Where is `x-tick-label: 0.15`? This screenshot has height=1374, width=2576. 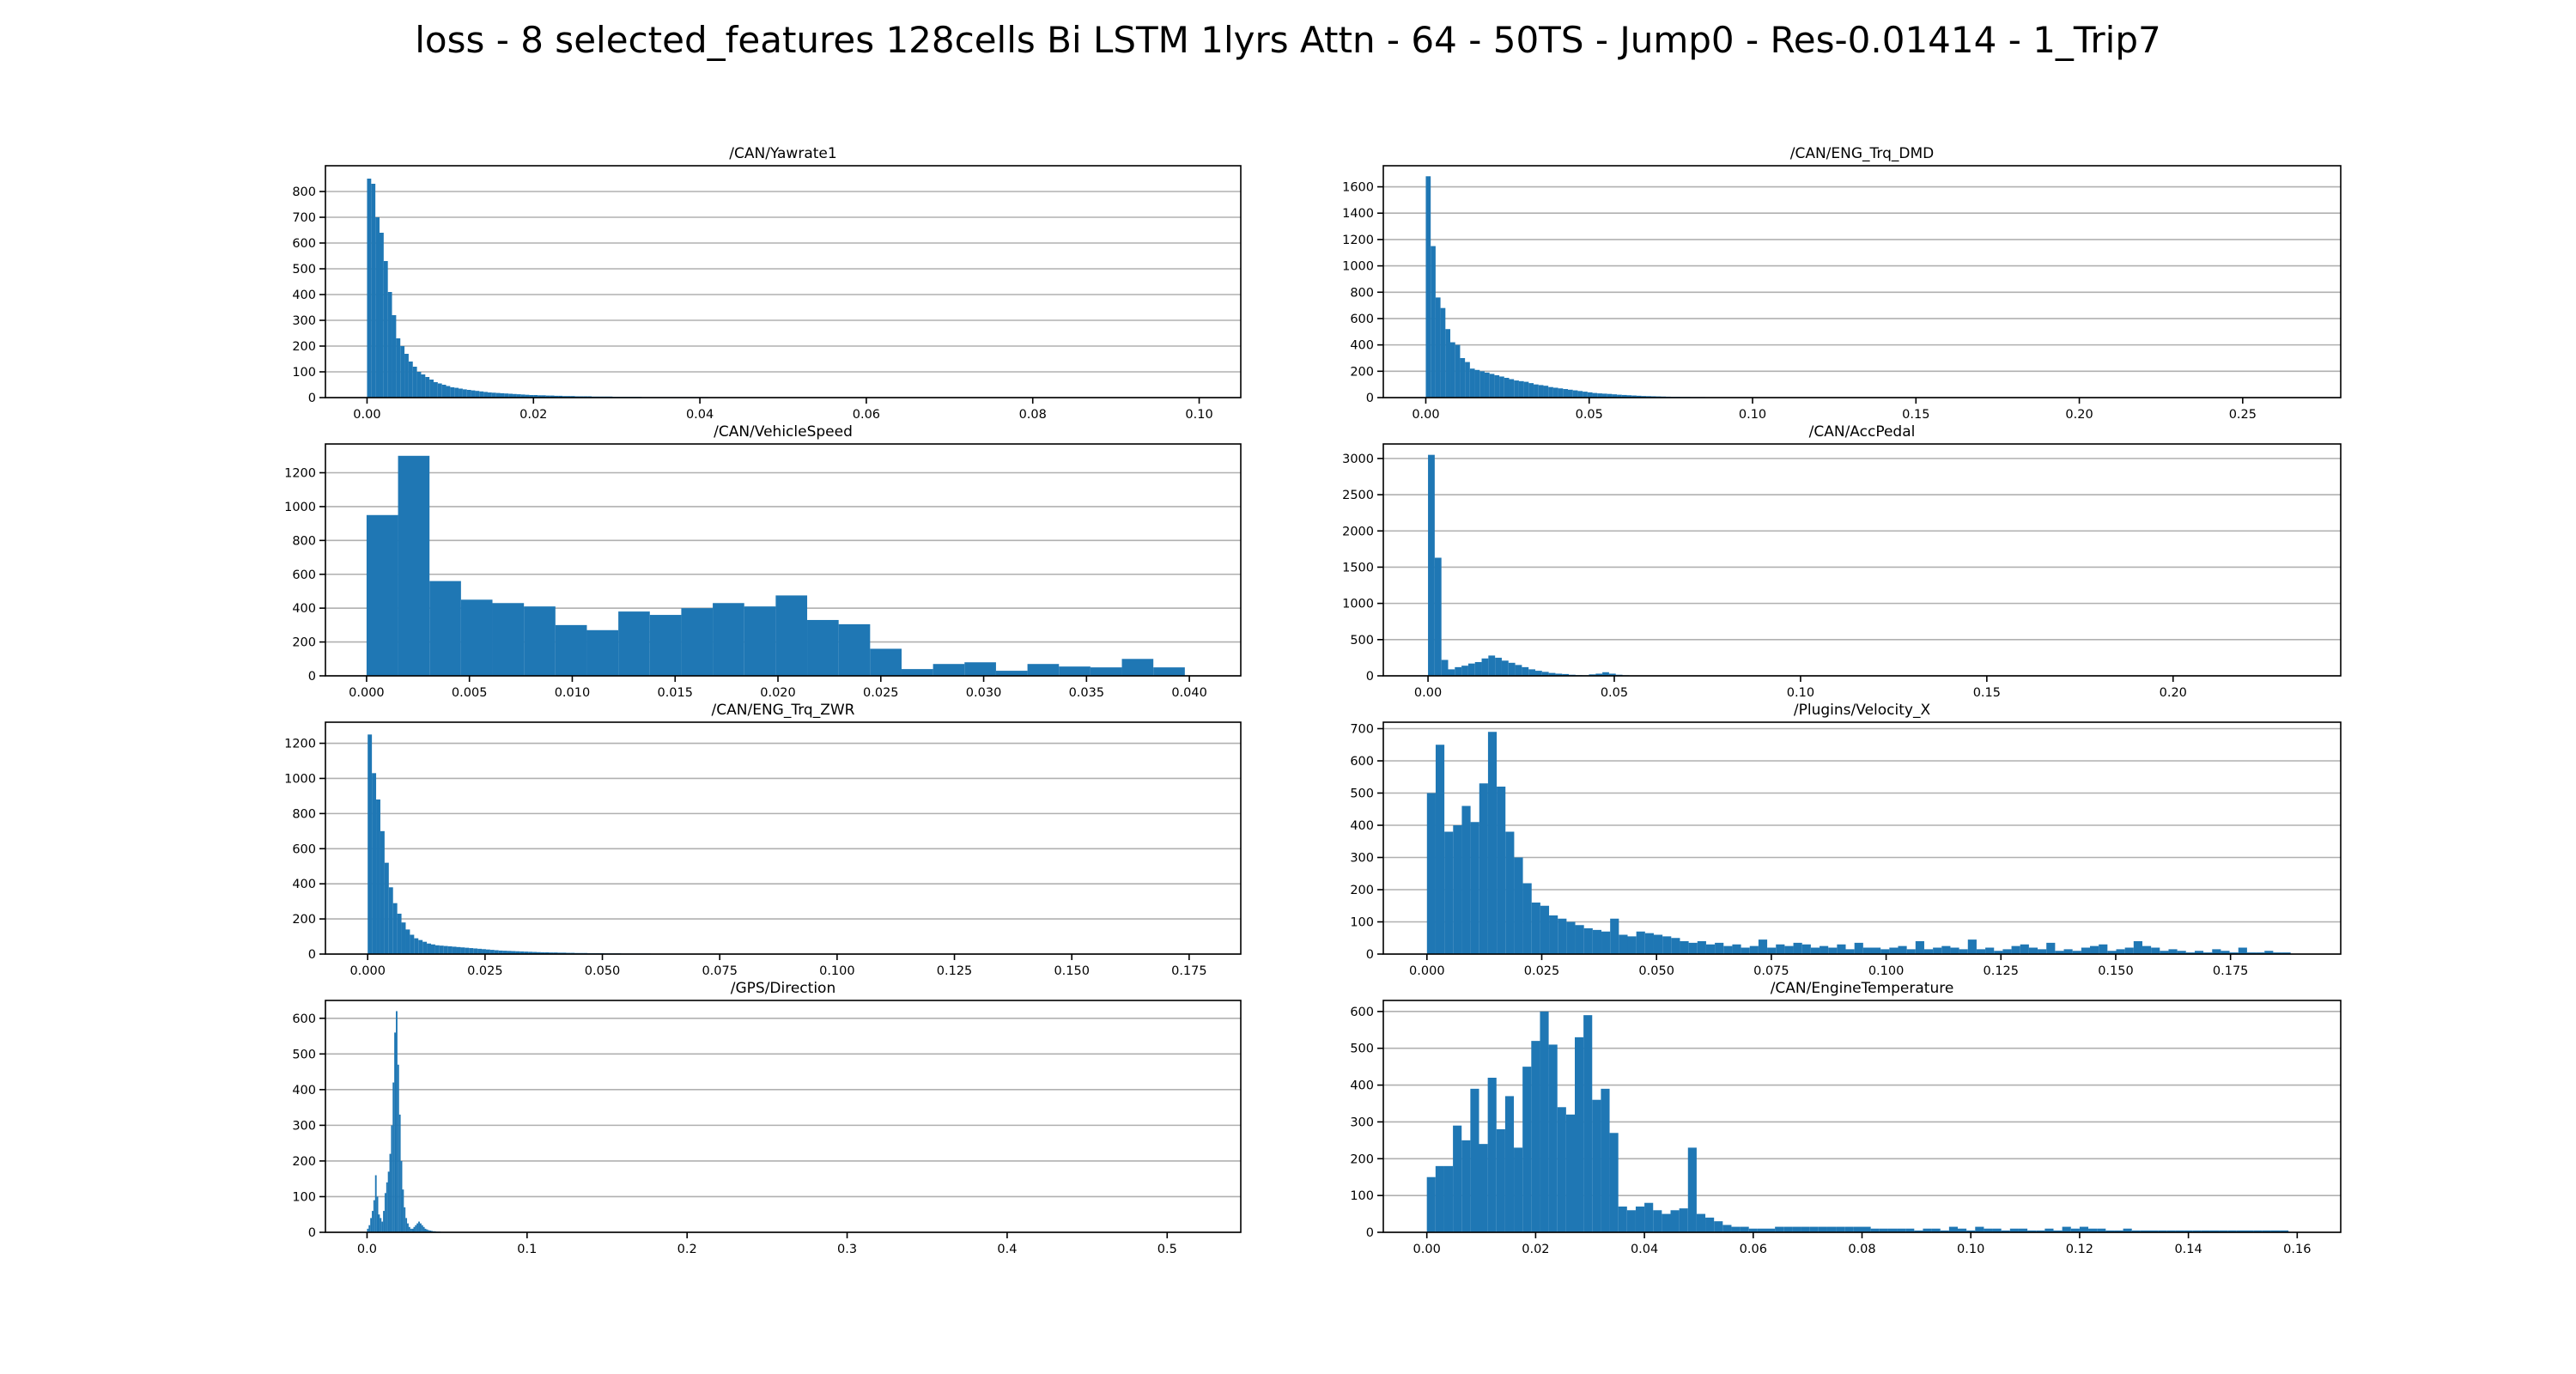
x-tick-label: 0.15 is located at coordinates (1916, 415).